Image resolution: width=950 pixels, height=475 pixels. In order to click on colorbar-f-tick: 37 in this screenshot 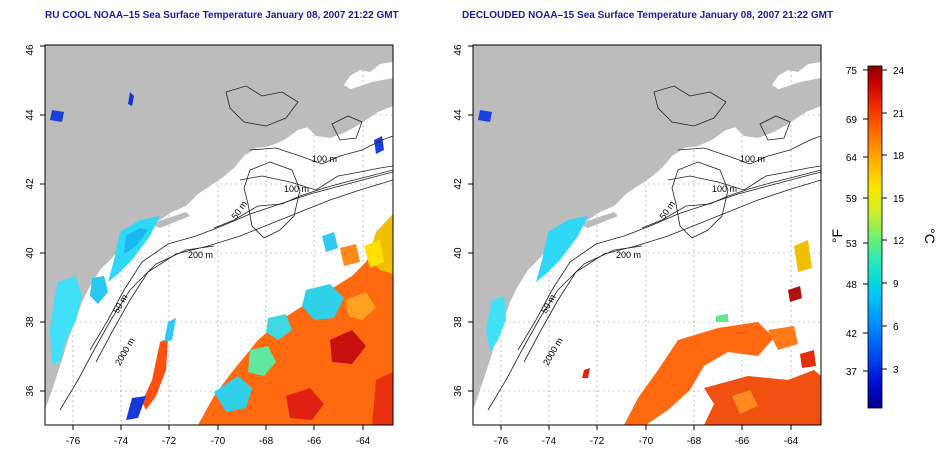, I will do `click(852, 372)`.